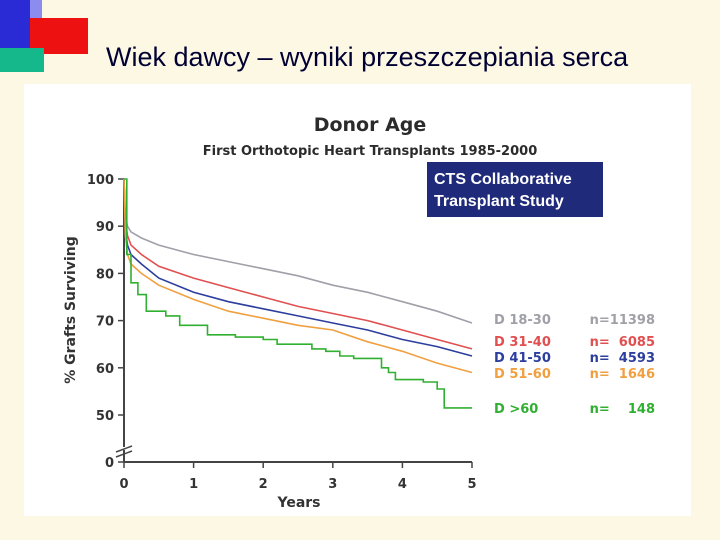 The height and width of the screenshot is (540, 720). I want to click on cts-badge-line-2: Transplant Study, so click(499, 201).